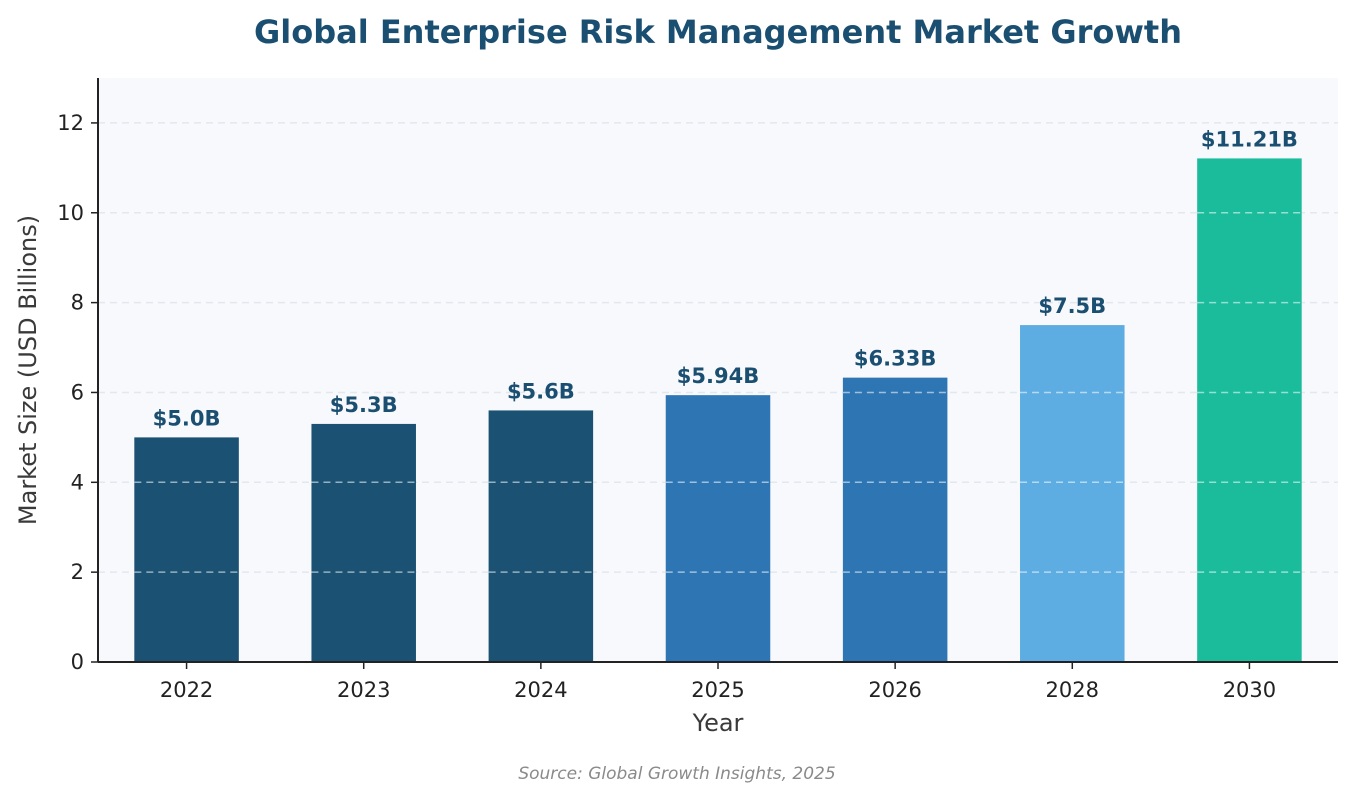  Describe the element at coordinates (77, 662) in the screenshot. I see `y-tick-label: 0` at that location.